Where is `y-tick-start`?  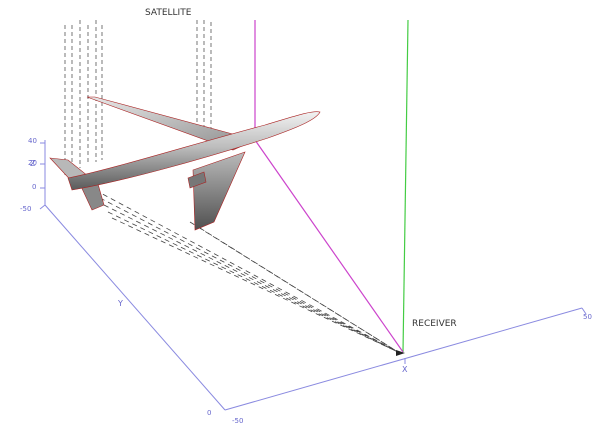
y-tick-start is located at coordinates (42, 207).